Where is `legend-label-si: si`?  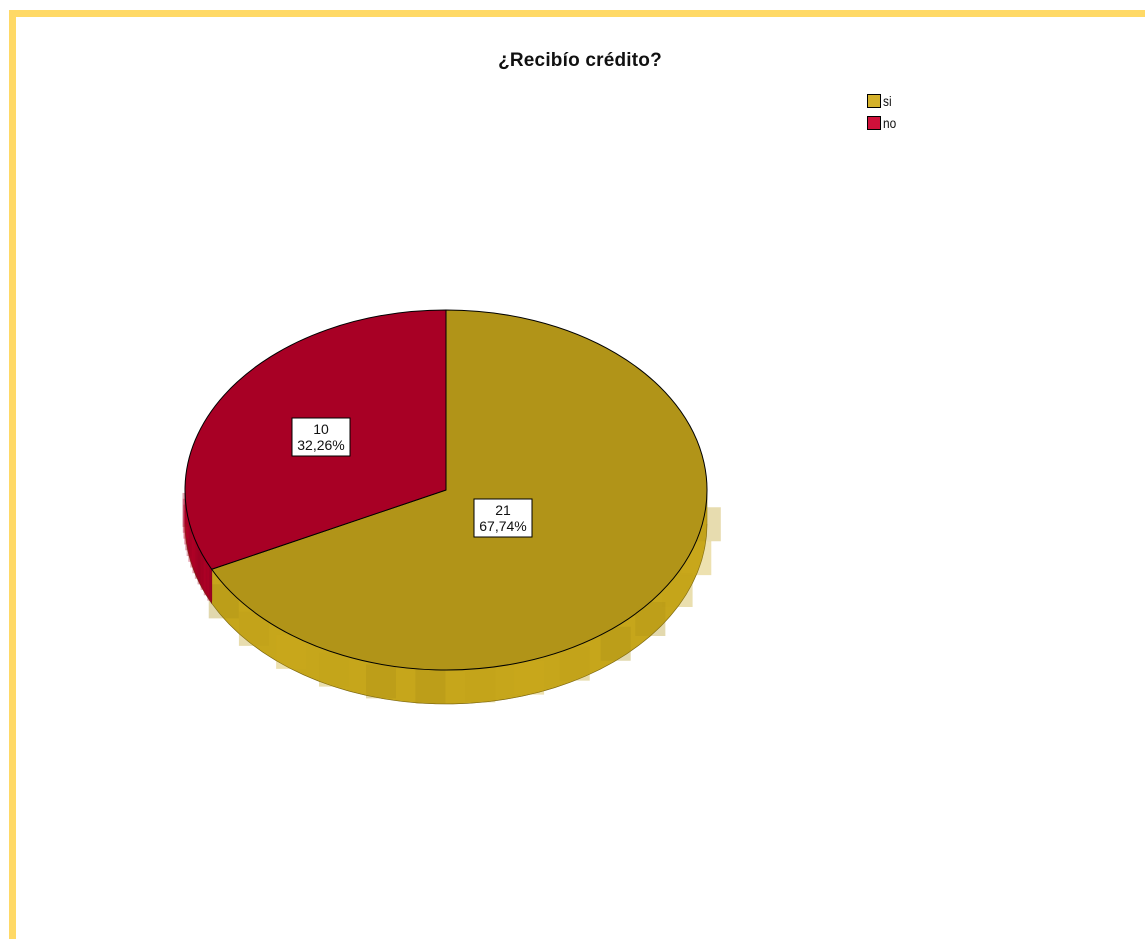 legend-label-si: si is located at coordinates (887, 101).